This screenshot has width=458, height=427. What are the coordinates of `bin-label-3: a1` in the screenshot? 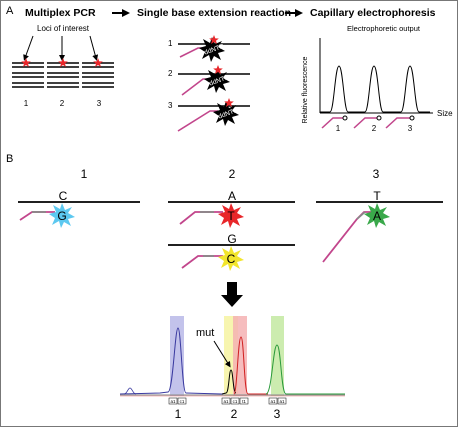 It's located at (226, 401).